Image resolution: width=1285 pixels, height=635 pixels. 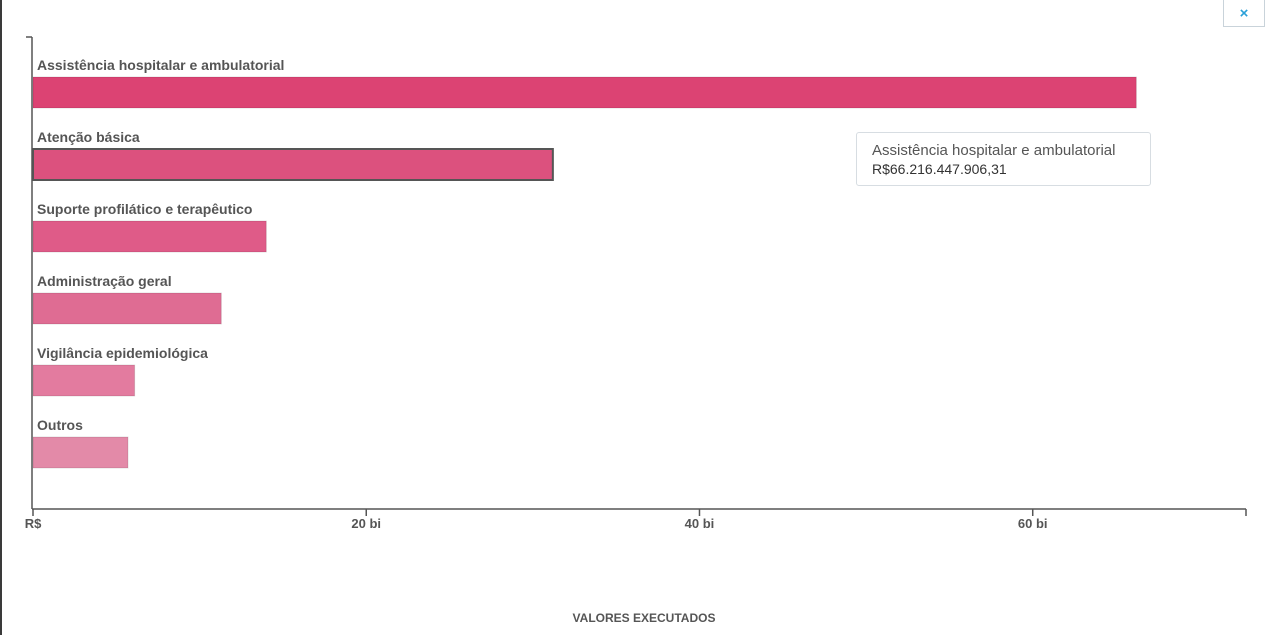 I want to click on bar-label: Administração geral, so click(x=104, y=281).